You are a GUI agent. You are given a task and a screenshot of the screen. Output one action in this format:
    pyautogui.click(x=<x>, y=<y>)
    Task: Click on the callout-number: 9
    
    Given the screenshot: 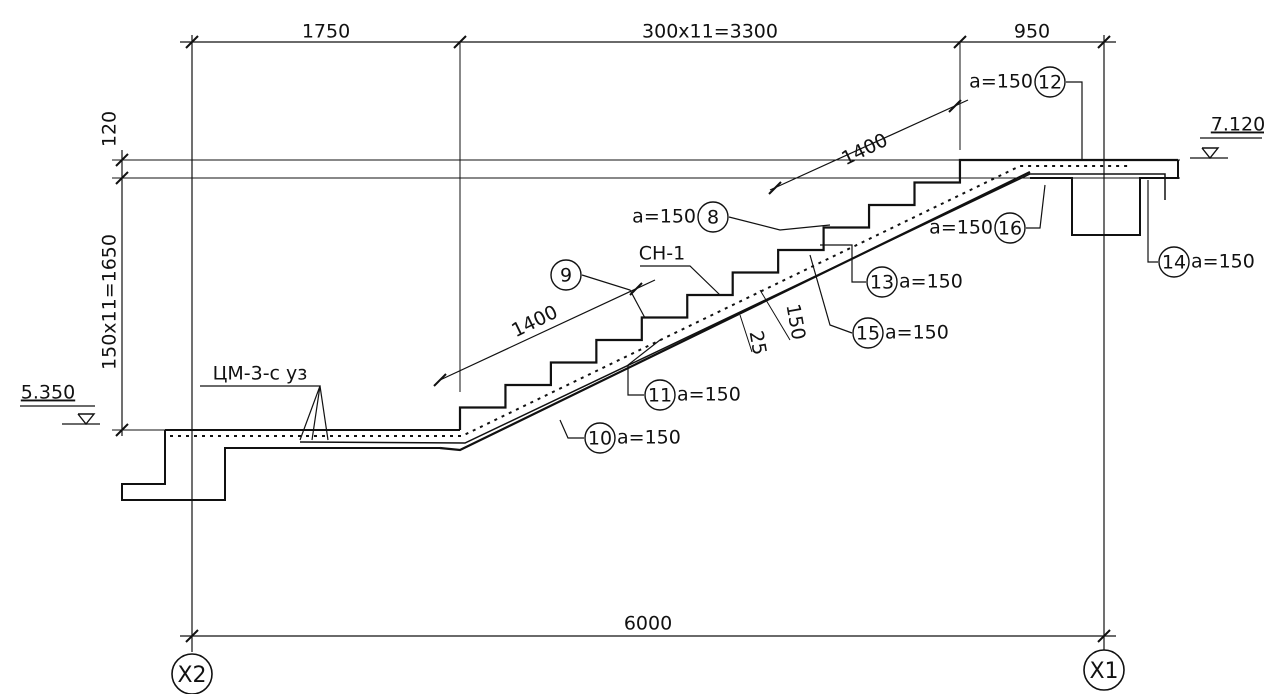 What is the action you would take?
    pyautogui.click(x=566, y=276)
    